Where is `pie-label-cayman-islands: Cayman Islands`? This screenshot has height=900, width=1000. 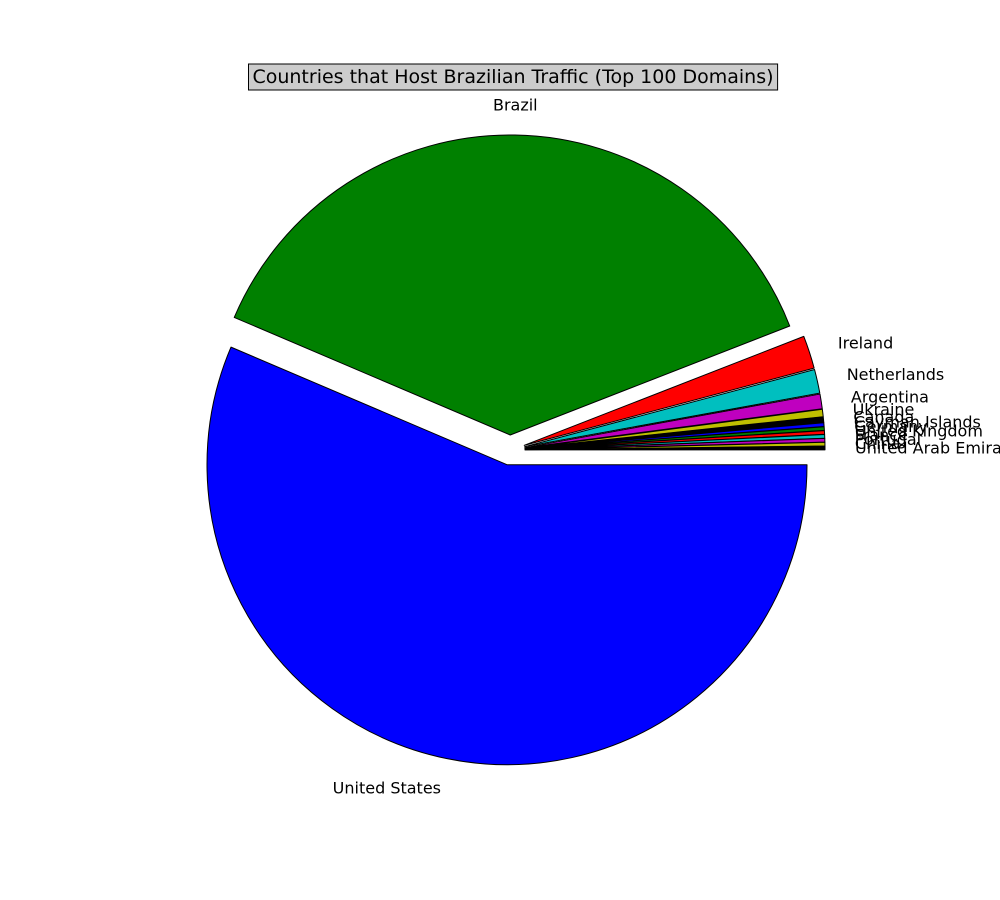 pie-label-cayman-islands: Cayman Islands is located at coordinates (917, 422).